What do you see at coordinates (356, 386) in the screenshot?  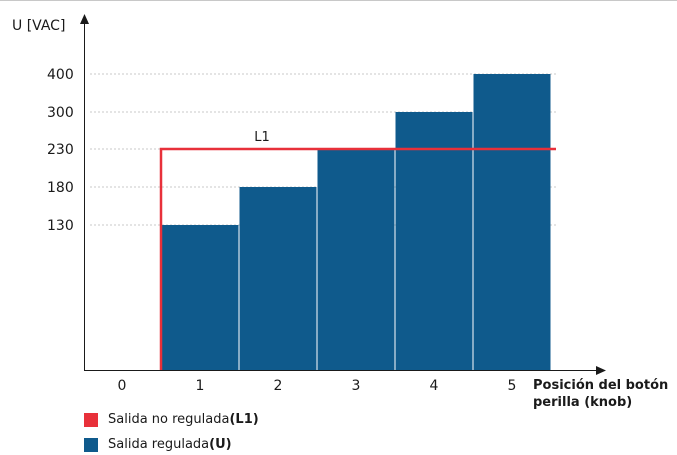 I see `x-tick-label: 3` at bounding box center [356, 386].